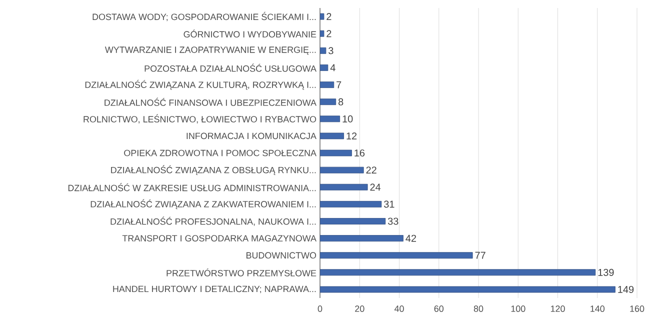 The width and height of the screenshot is (664, 322). What do you see at coordinates (347, 118) in the screenshot?
I see `data-label: 10` at bounding box center [347, 118].